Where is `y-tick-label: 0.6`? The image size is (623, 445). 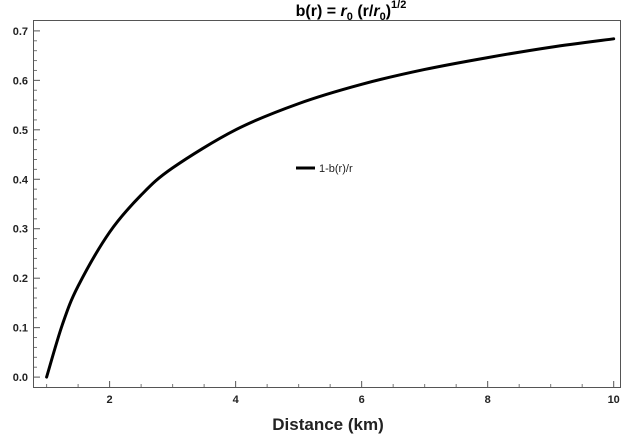
y-tick-label: 0.6 is located at coordinates (20, 81).